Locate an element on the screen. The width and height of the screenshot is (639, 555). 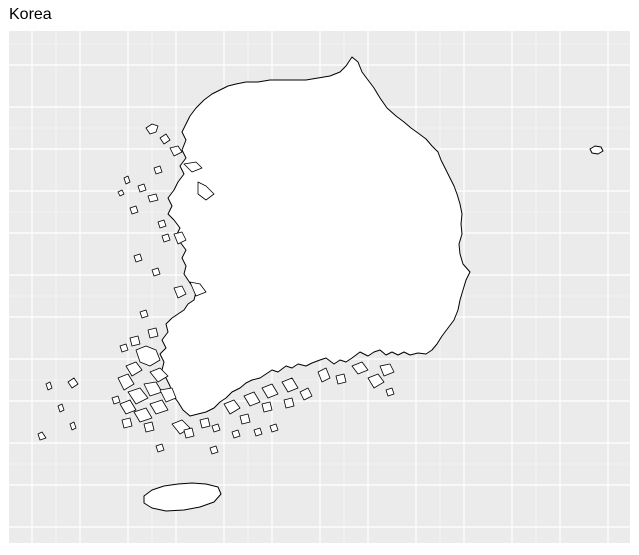
west-coast-islands is located at coordinates (166, 238).